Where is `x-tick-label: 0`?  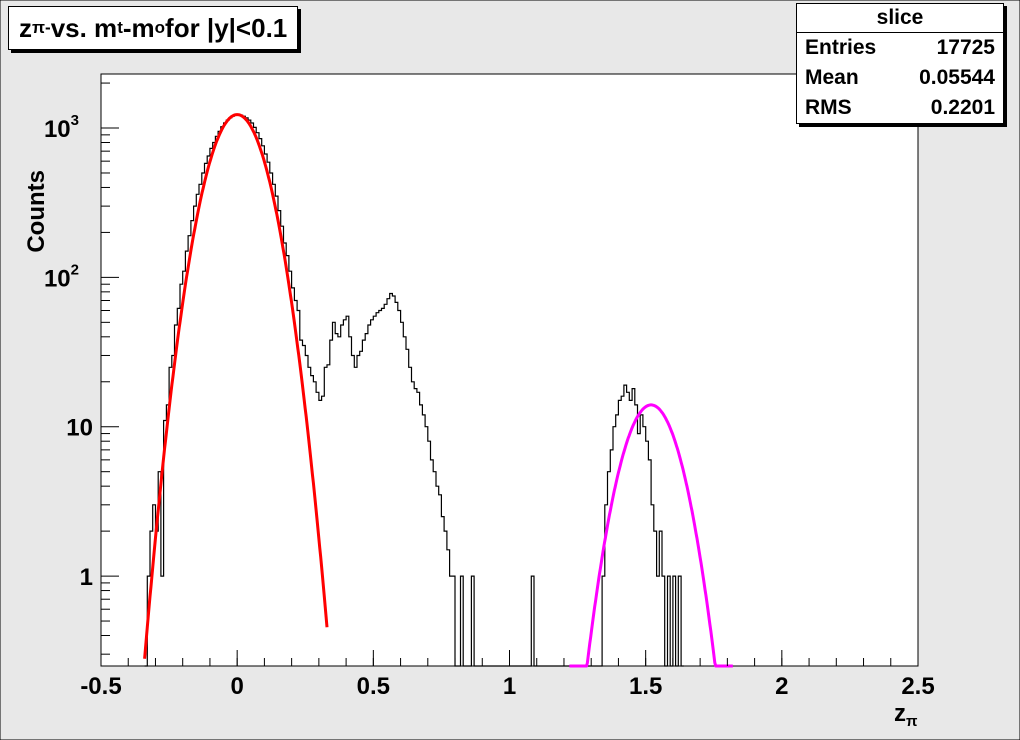 x-tick-label: 0 is located at coordinates (236, 686).